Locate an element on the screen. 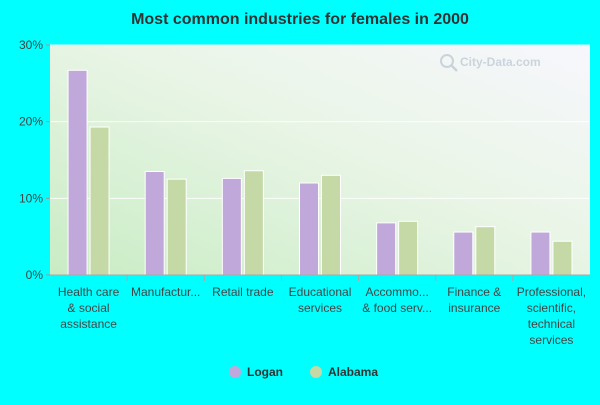 The image size is (600, 405). x-tick-label-line: Health care is located at coordinates (89, 292).